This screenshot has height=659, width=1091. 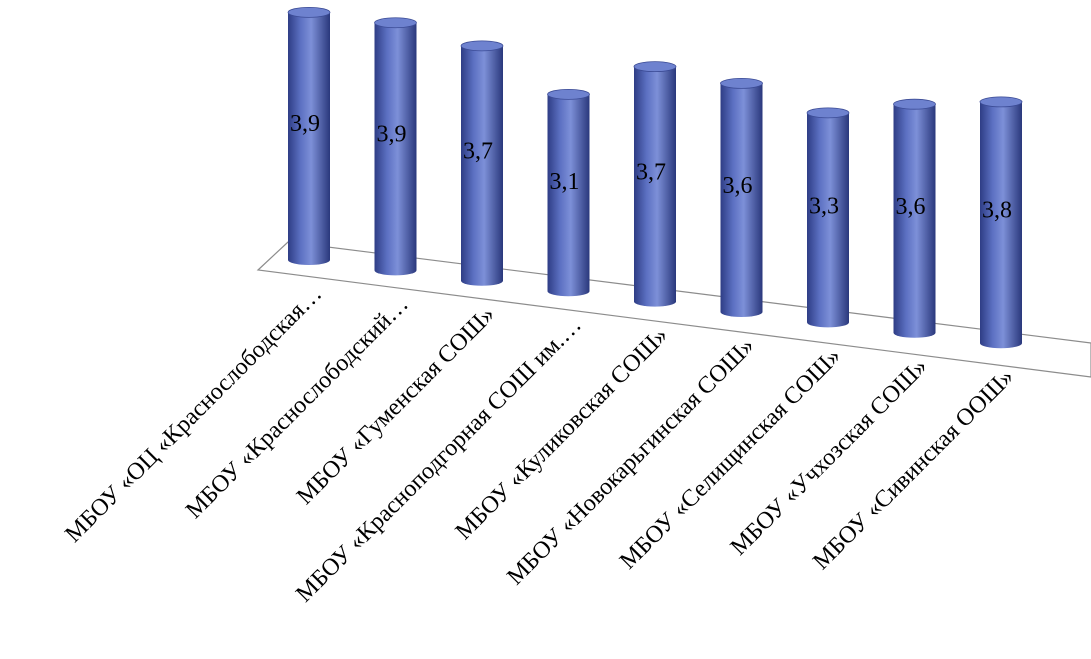 What do you see at coordinates (565, 182) in the screenshot?
I see `data-label: 3,1` at bounding box center [565, 182].